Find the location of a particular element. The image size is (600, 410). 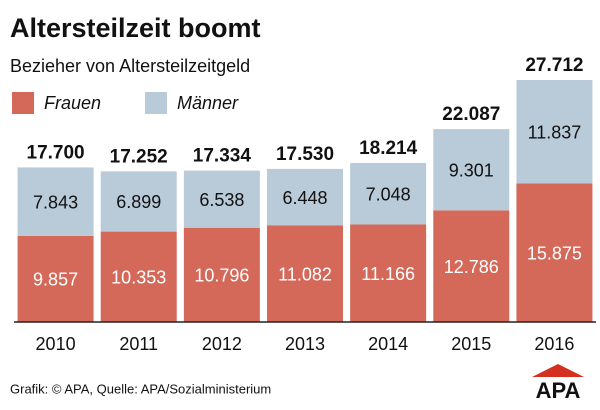

value-label: 12.786 is located at coordinates (471, 267).